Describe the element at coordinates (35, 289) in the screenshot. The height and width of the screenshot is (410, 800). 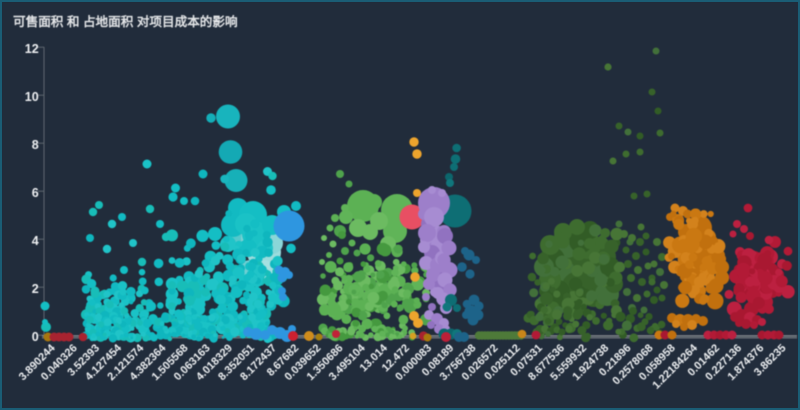
I see `svg-text: 2` at that location.